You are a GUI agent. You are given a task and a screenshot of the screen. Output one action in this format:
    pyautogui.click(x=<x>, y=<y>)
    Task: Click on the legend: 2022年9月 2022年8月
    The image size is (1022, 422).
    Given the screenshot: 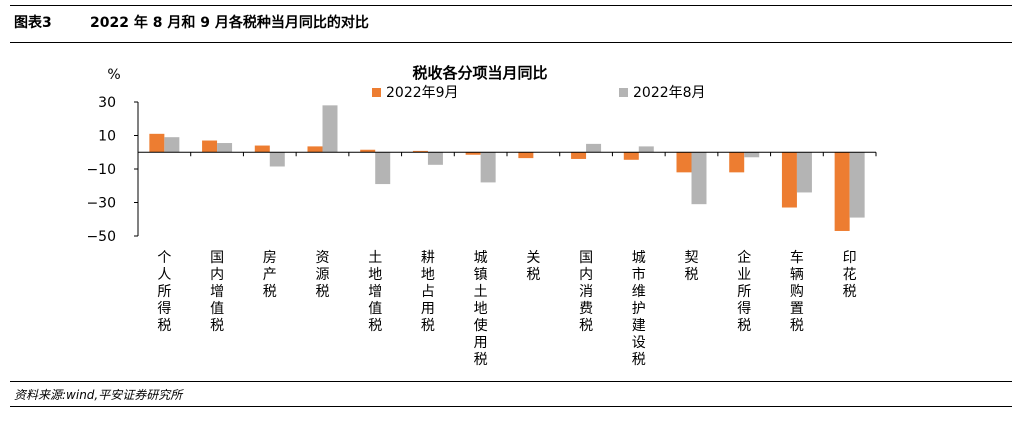 What is the action you would take?
    pyautogui.click(x=539, y=93)
    